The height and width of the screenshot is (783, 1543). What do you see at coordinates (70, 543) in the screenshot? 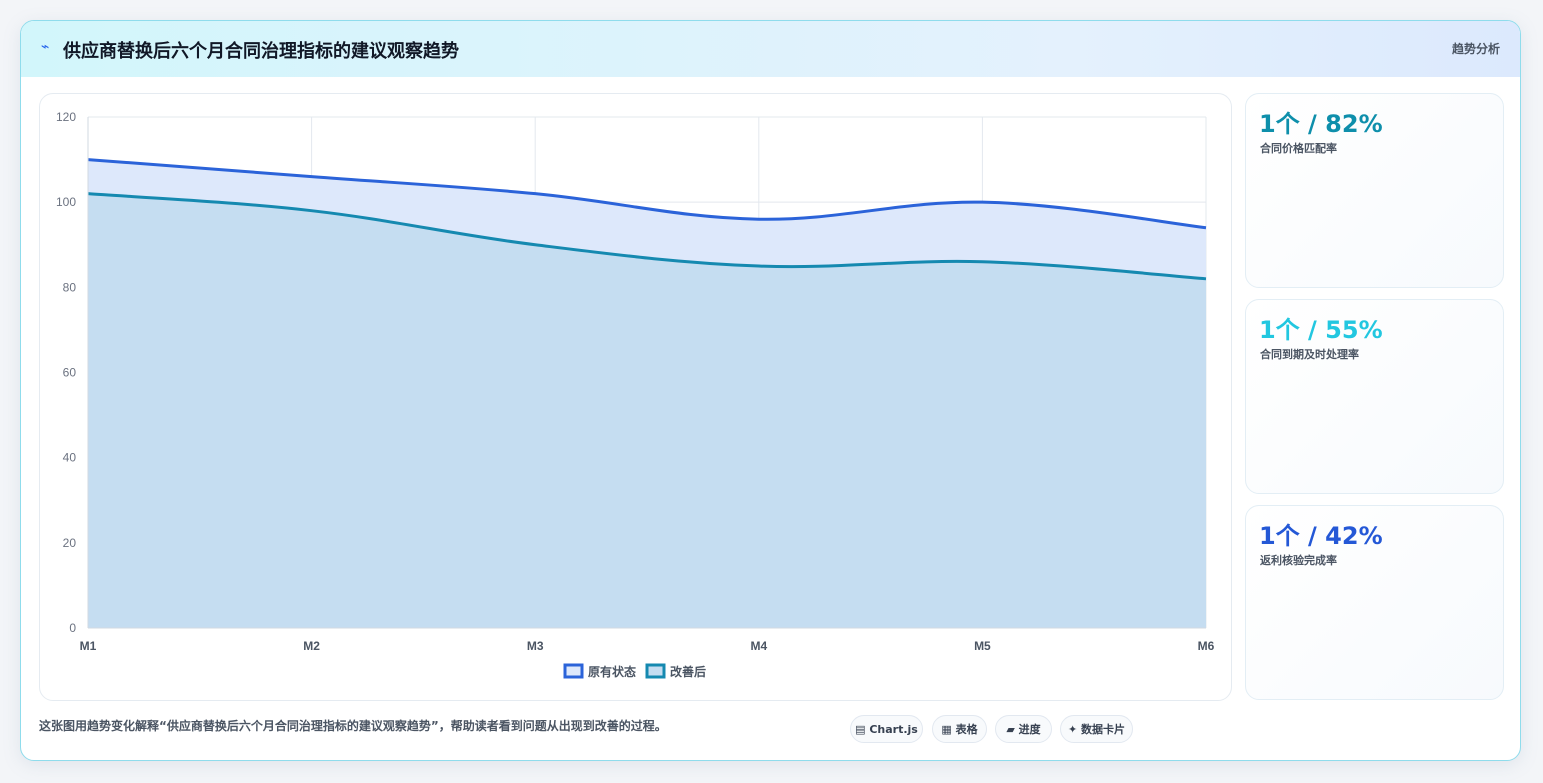
I see `y-tick-label: 20` at bounding box center [70, 543].